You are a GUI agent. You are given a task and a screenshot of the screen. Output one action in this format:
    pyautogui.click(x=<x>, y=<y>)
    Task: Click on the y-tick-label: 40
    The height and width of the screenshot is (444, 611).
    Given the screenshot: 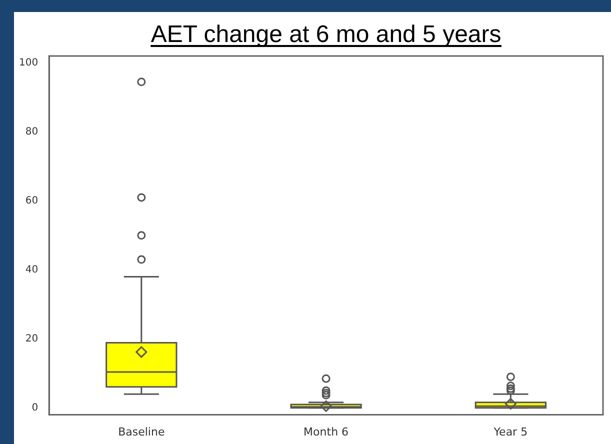 What is the action you would take?
    pyautogui.click(x=31, y=270)
    